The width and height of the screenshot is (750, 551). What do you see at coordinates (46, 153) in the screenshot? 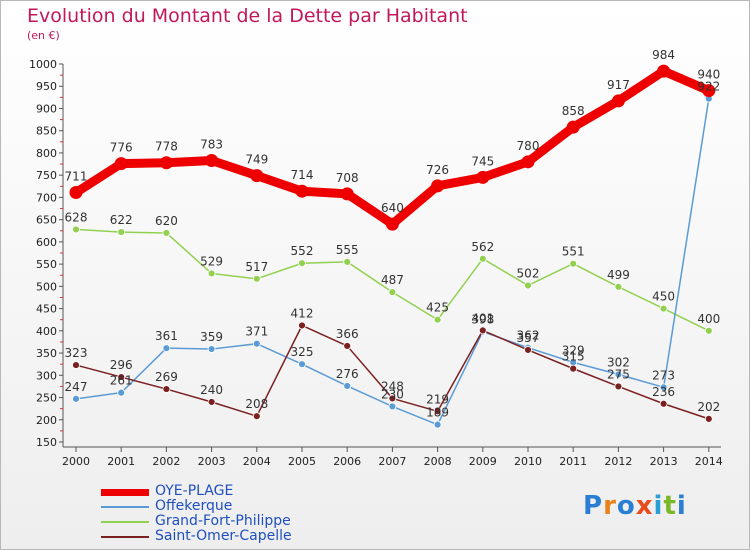
I see `y-tick-label: 800` at bounding box center [46, 153].